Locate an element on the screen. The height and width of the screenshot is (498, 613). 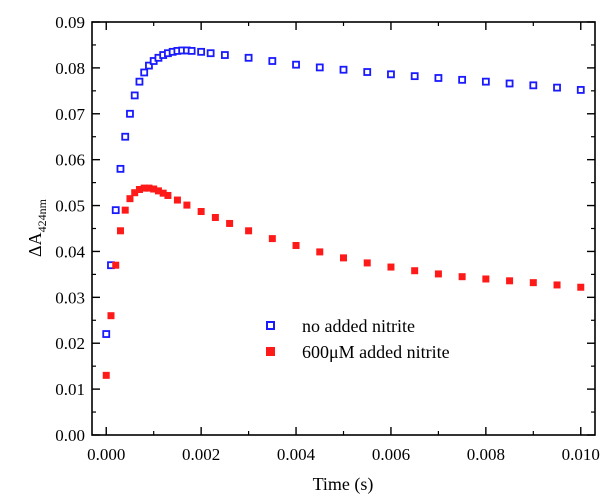
y-tick-label: 0.01 is located at coordinates (70, 389).